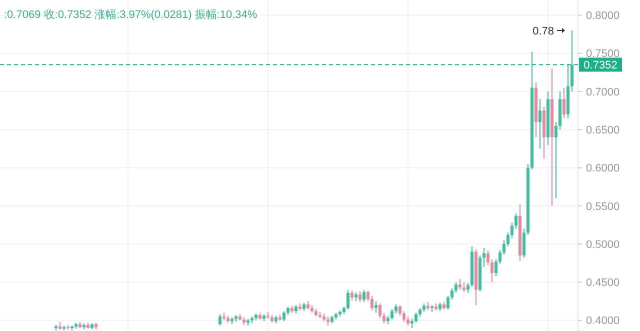 Image resolution: width=640 pixels, height=331 pixels. I want to click on y-tick-label: 0.5500, so click(603, 206).